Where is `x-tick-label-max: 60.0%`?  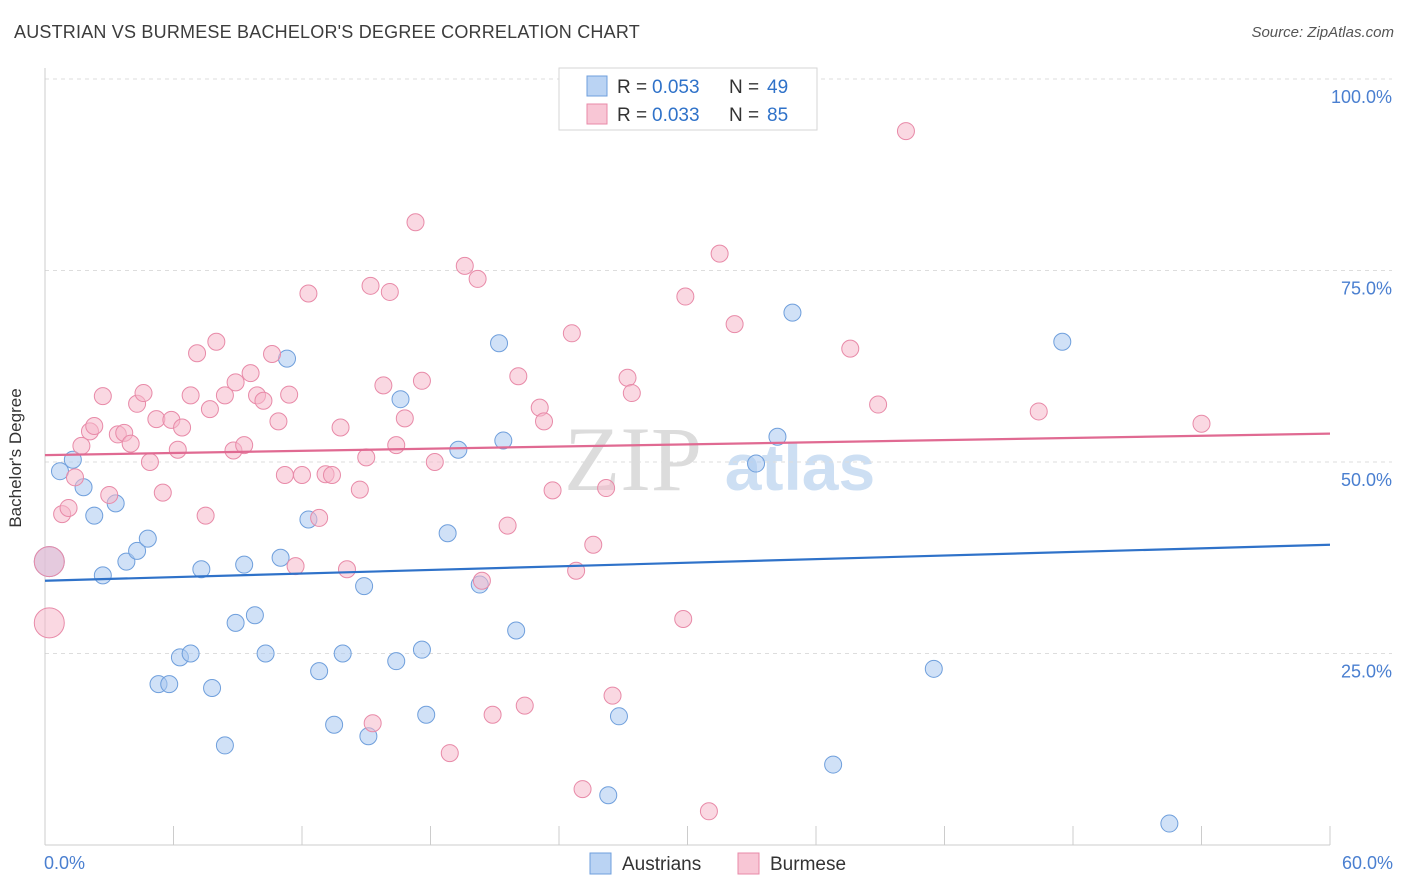
x-tick-label-max: 60.0% is located at coordinates (1367, 863).